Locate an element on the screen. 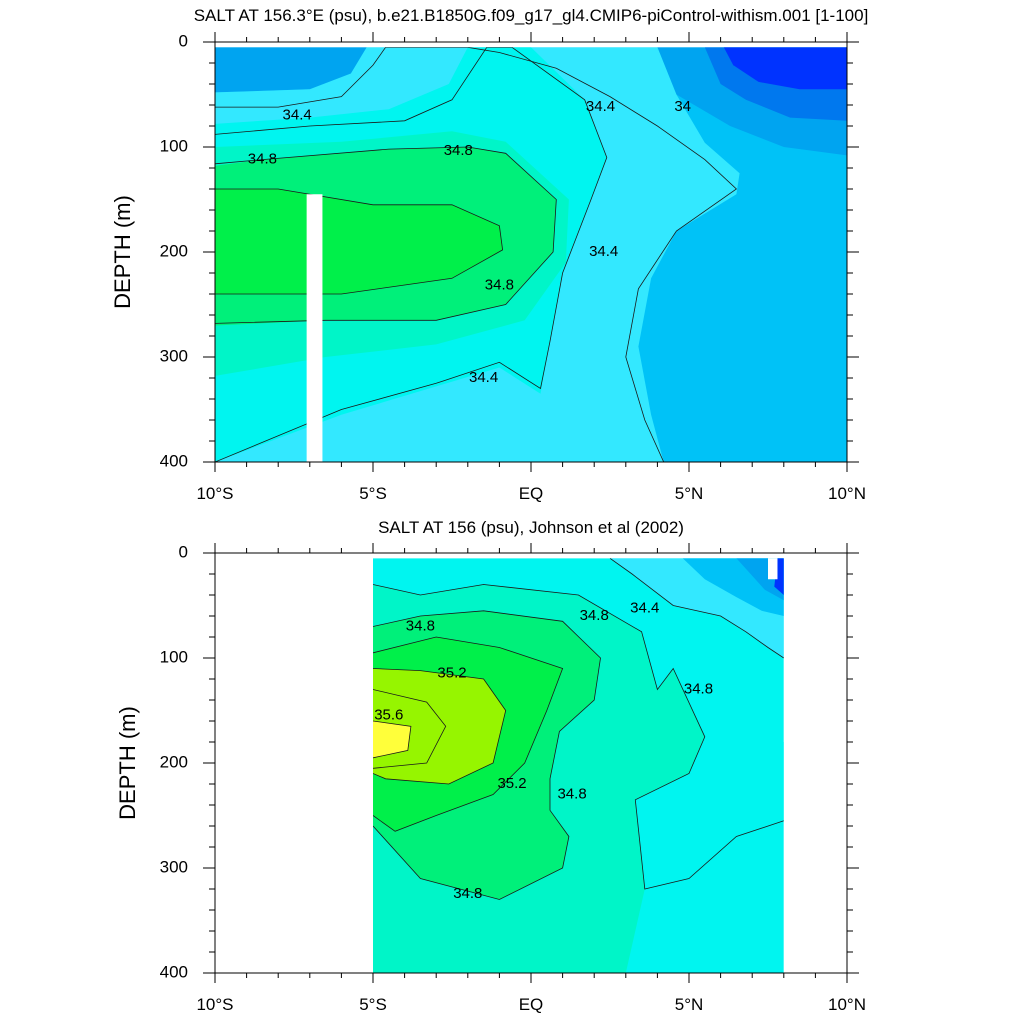 The image size is (1024, 1024). contour-label: 34 is located at coordinates (682, 106).